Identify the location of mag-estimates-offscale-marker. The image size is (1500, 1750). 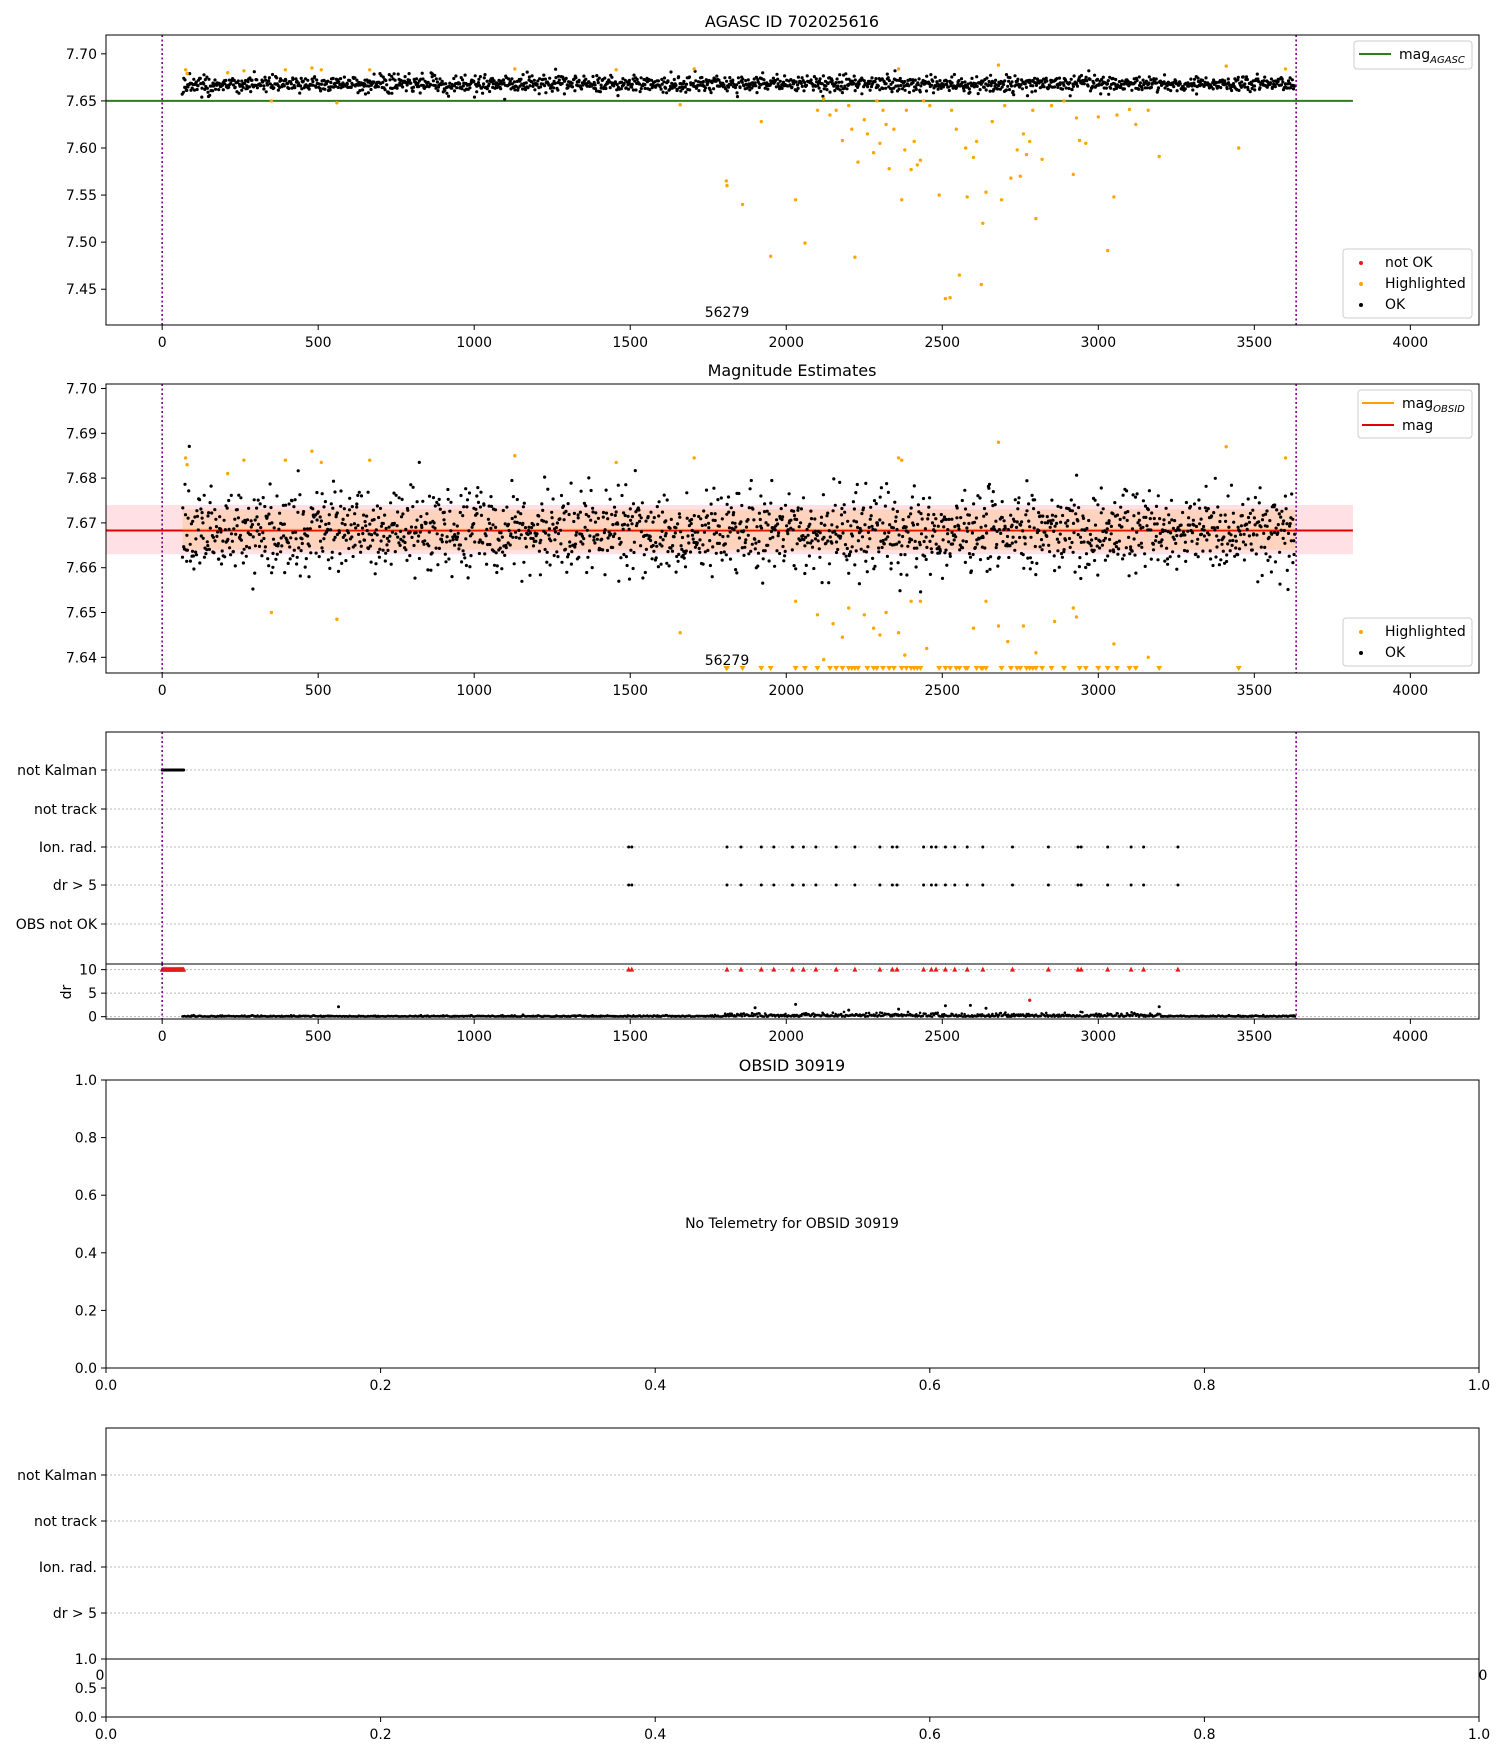
(1001, 668).